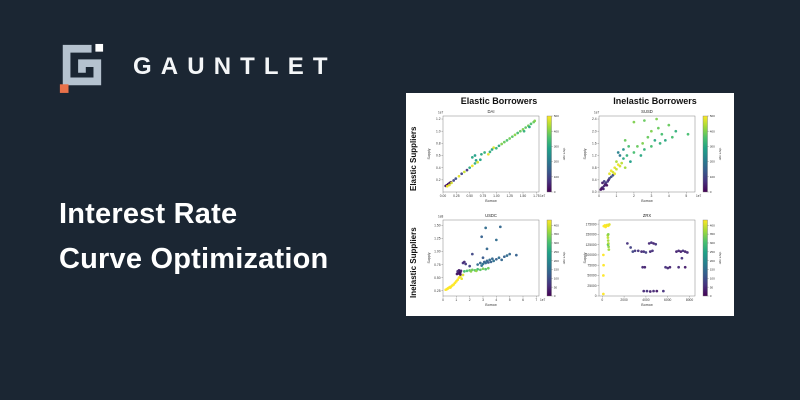 The width and height of the screenshot is (800, 400). I want to click on logo-orange-square, so click(64, 88).